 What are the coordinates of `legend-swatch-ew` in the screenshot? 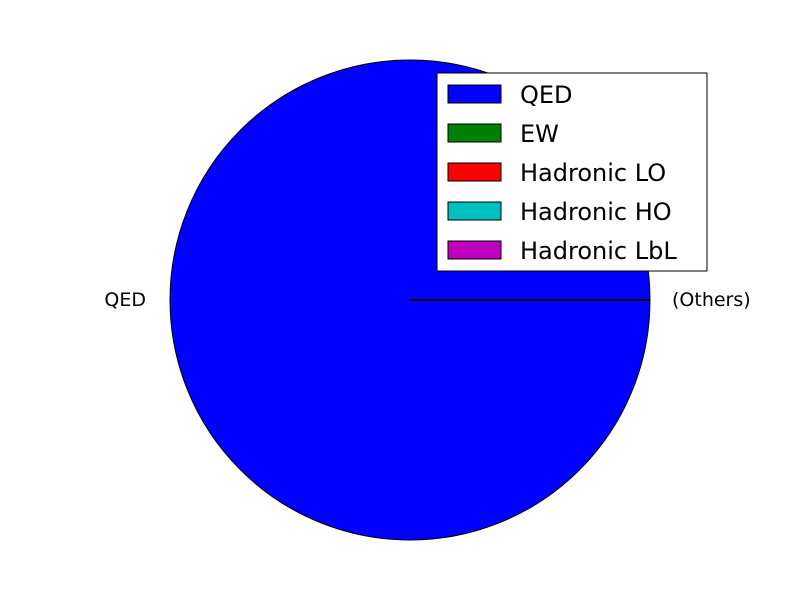 It's located at (474, 133).